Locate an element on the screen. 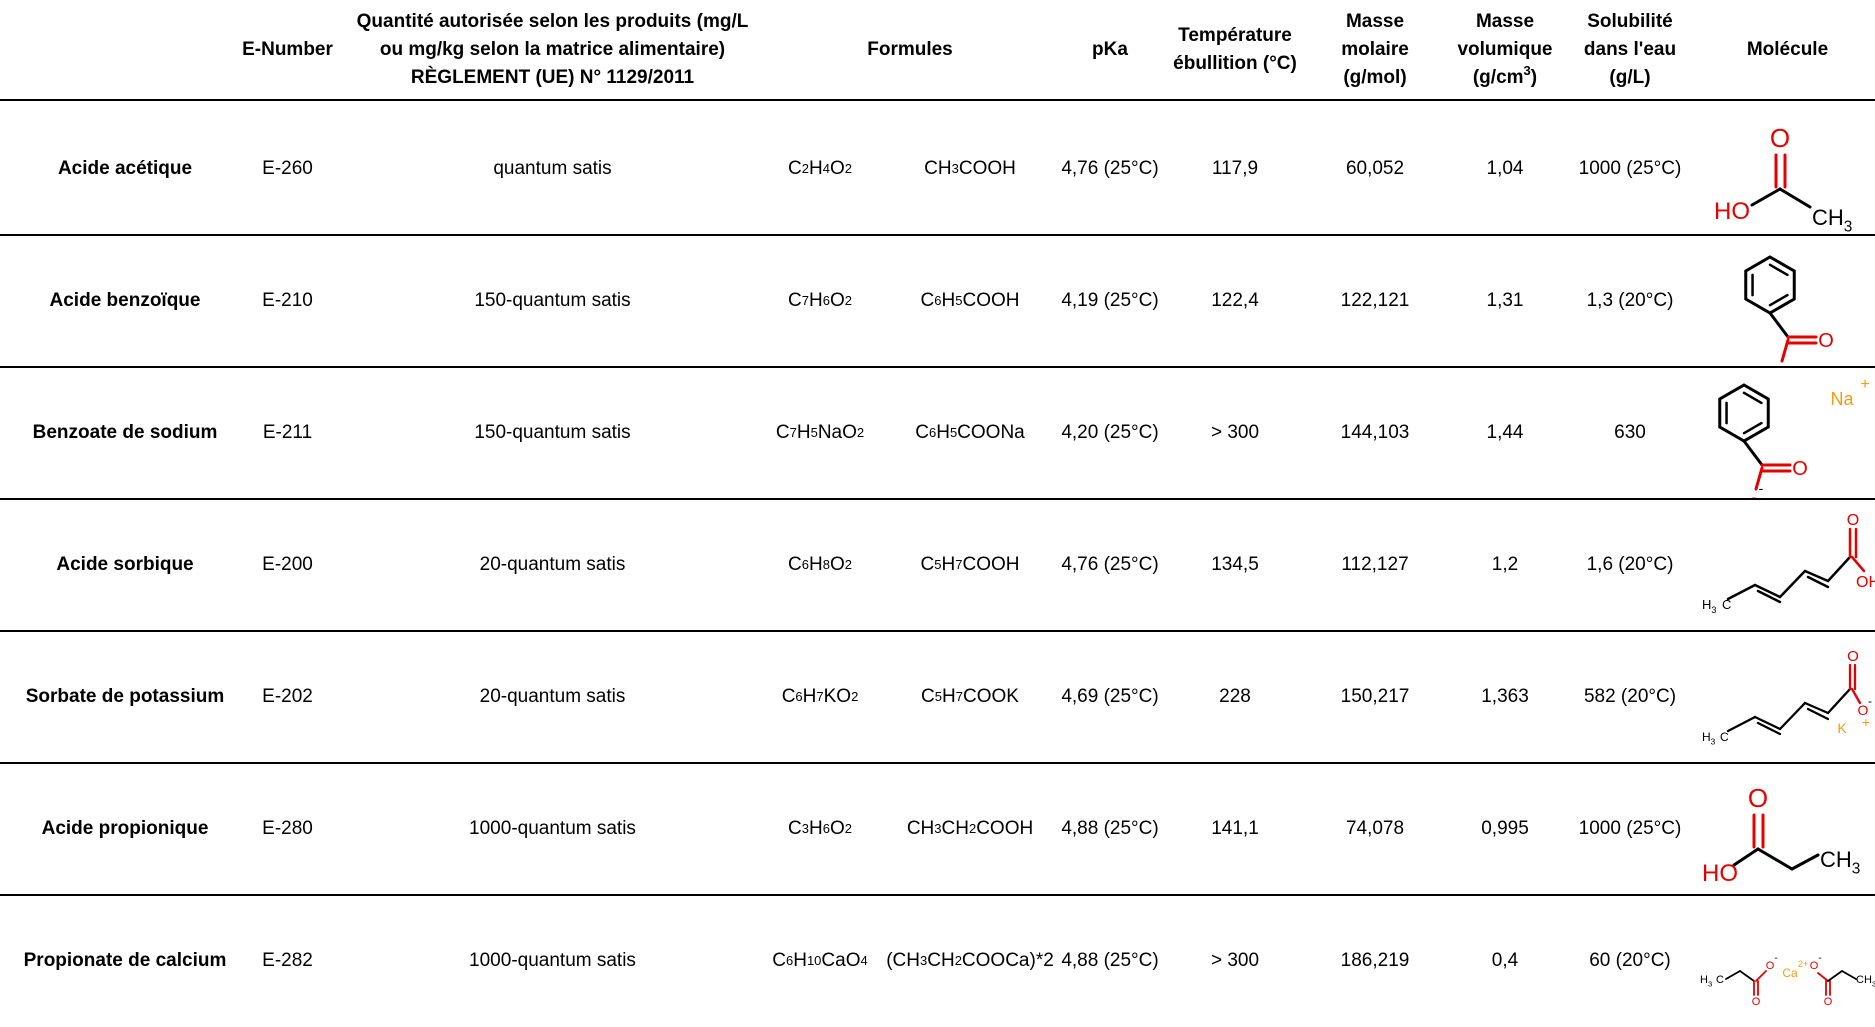 This screenshot has height=1027, width=1875. header-formules-label: Formules is located at coordinates (910, 49).